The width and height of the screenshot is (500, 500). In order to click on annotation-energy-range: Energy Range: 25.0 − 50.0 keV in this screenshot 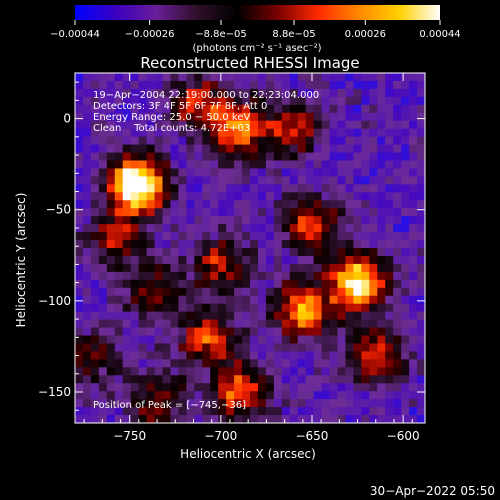, I will do `click(171, 117)`.